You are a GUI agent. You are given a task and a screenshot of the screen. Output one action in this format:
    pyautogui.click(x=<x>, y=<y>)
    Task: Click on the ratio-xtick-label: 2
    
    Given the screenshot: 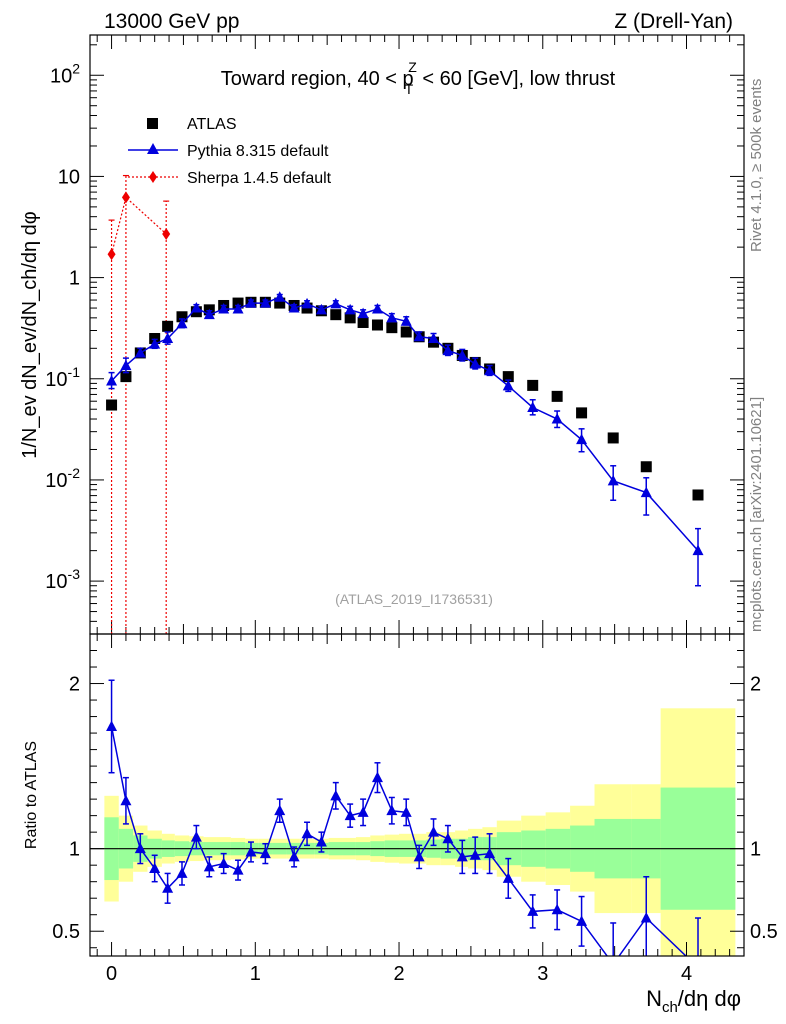 What is the action you would take?
    pyautogui.click(x=398, y=974)
    